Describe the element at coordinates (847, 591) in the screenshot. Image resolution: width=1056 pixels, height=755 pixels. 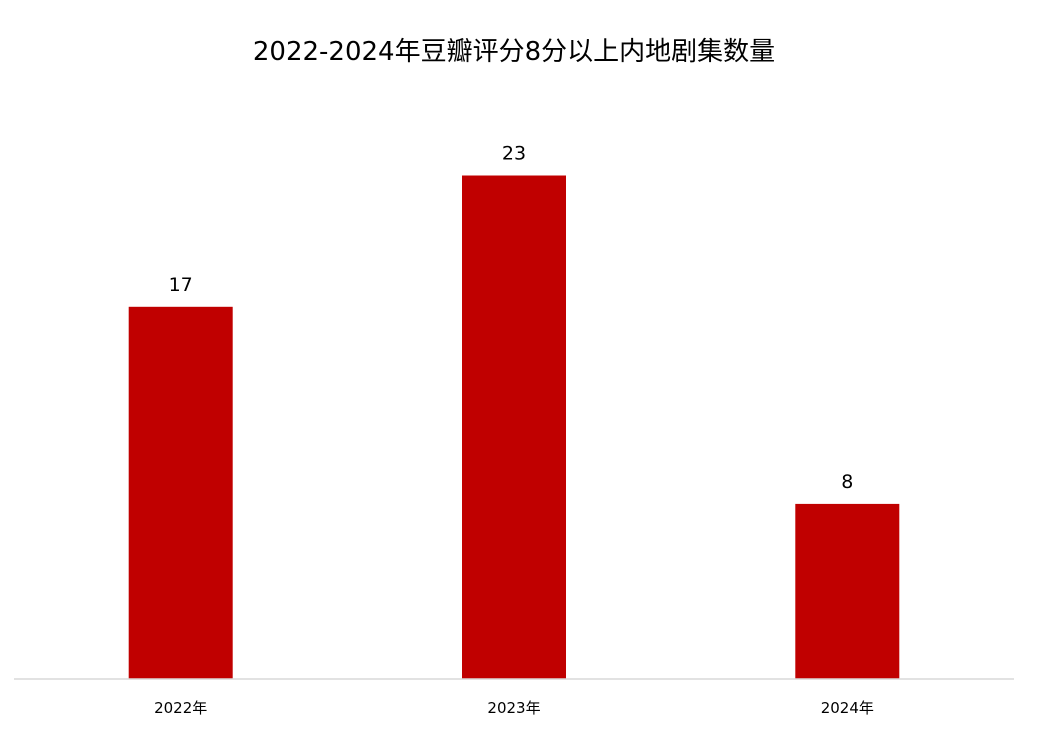
I see `bar-2024年` at that location.